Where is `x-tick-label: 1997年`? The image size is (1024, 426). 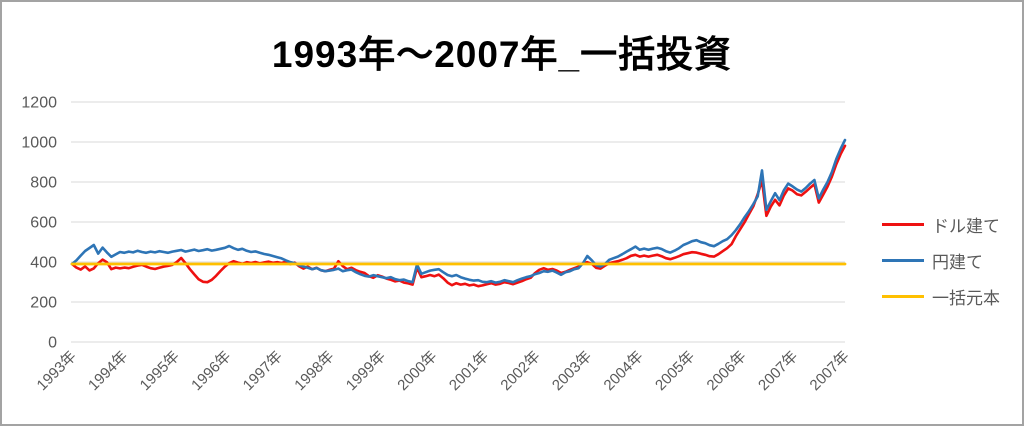
x-tick-label: 1997年 is located at coordinates (263, 371).